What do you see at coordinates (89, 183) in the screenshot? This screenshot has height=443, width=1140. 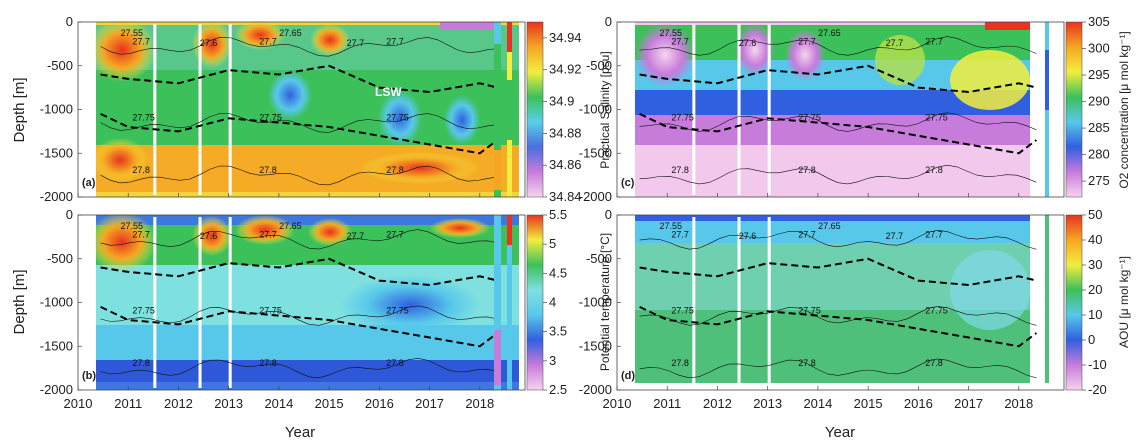 I see `panel-a-label: (a)` at bounding box center [89, 183].